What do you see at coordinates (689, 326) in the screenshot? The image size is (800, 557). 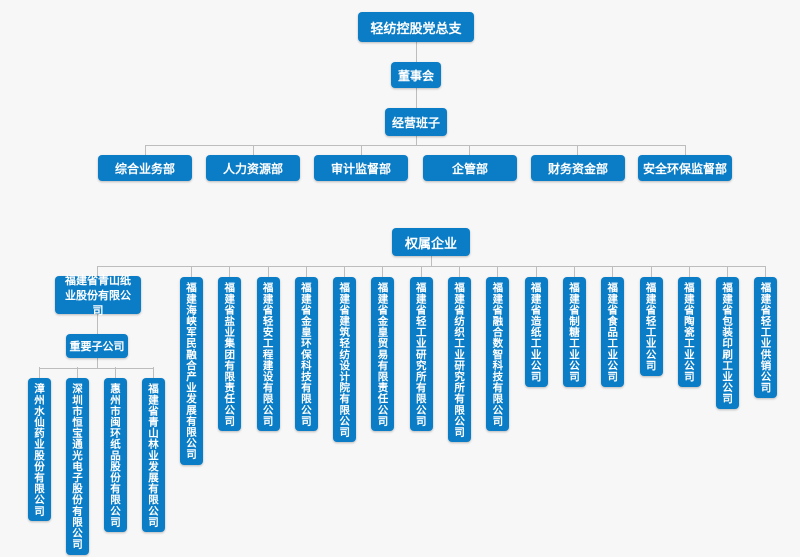 I see `affiliate-company: 福建省陶瓷工业公司` at bounding box center [689, 326].